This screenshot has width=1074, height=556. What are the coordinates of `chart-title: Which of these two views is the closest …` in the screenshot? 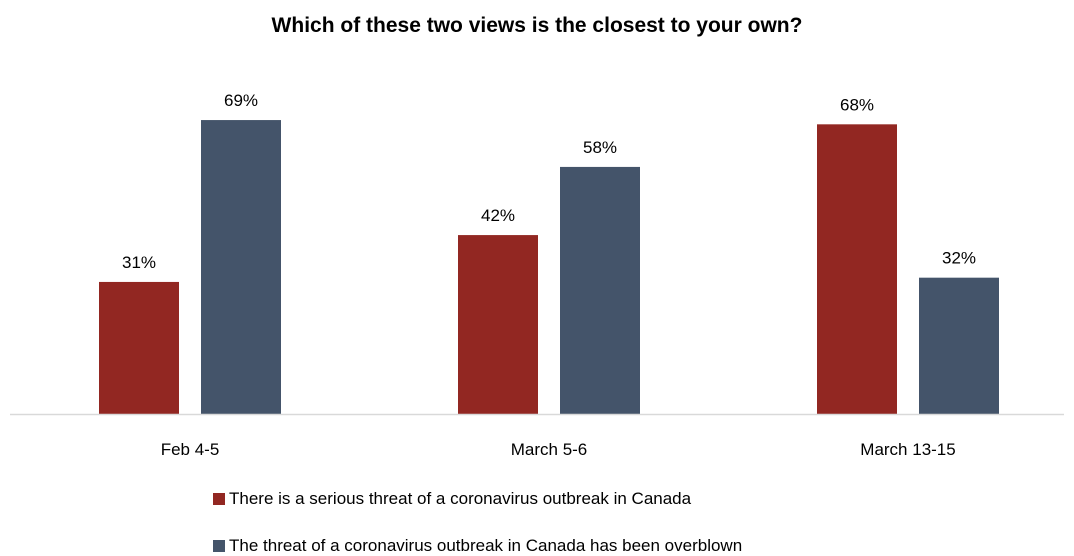 It's located at (537, 25).